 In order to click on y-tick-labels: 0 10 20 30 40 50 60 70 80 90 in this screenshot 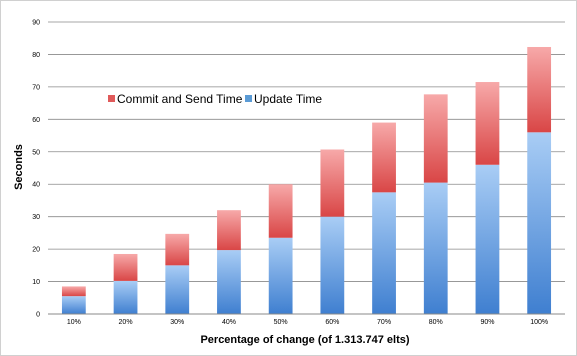, I will do `click(36, 169)`.